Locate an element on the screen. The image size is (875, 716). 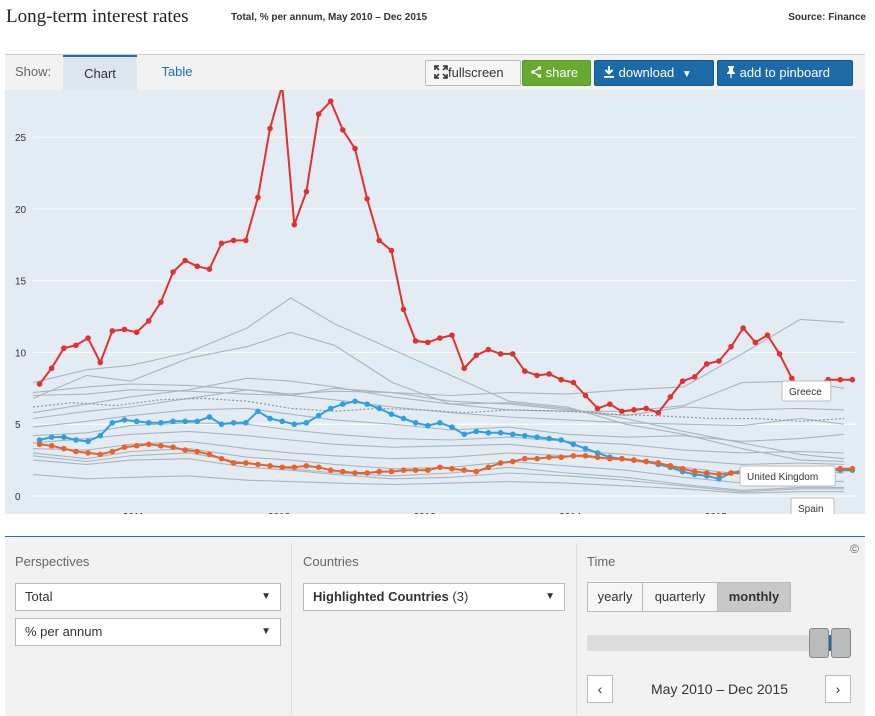
tab-chart: Chart is located at coordinates (100, 73).